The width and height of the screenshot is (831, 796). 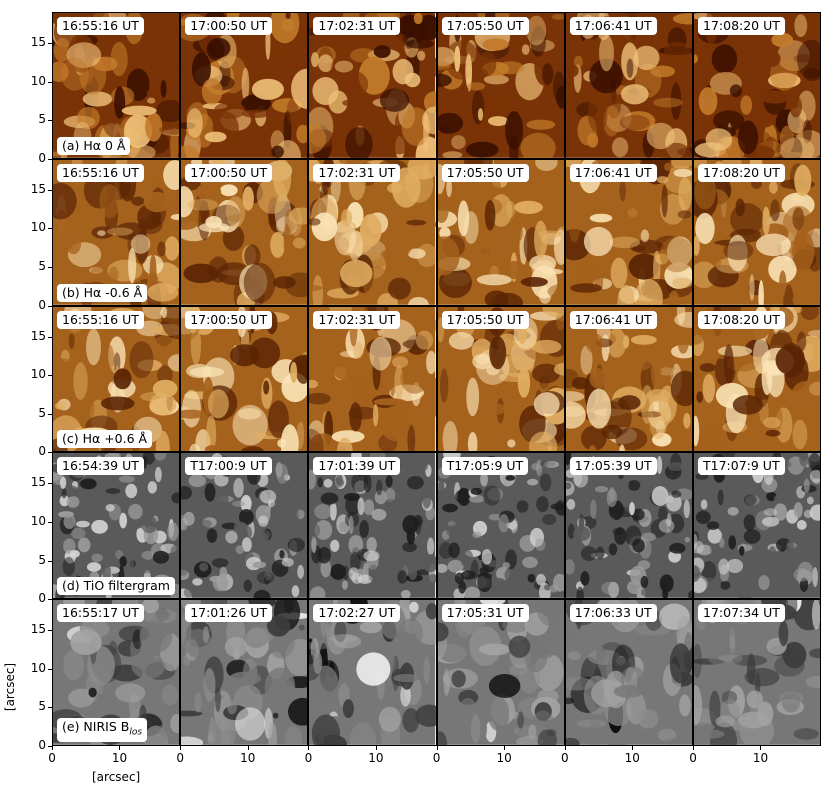 I want to click on image-panel: 17:01:39 UT, so click(x=372, y=526).